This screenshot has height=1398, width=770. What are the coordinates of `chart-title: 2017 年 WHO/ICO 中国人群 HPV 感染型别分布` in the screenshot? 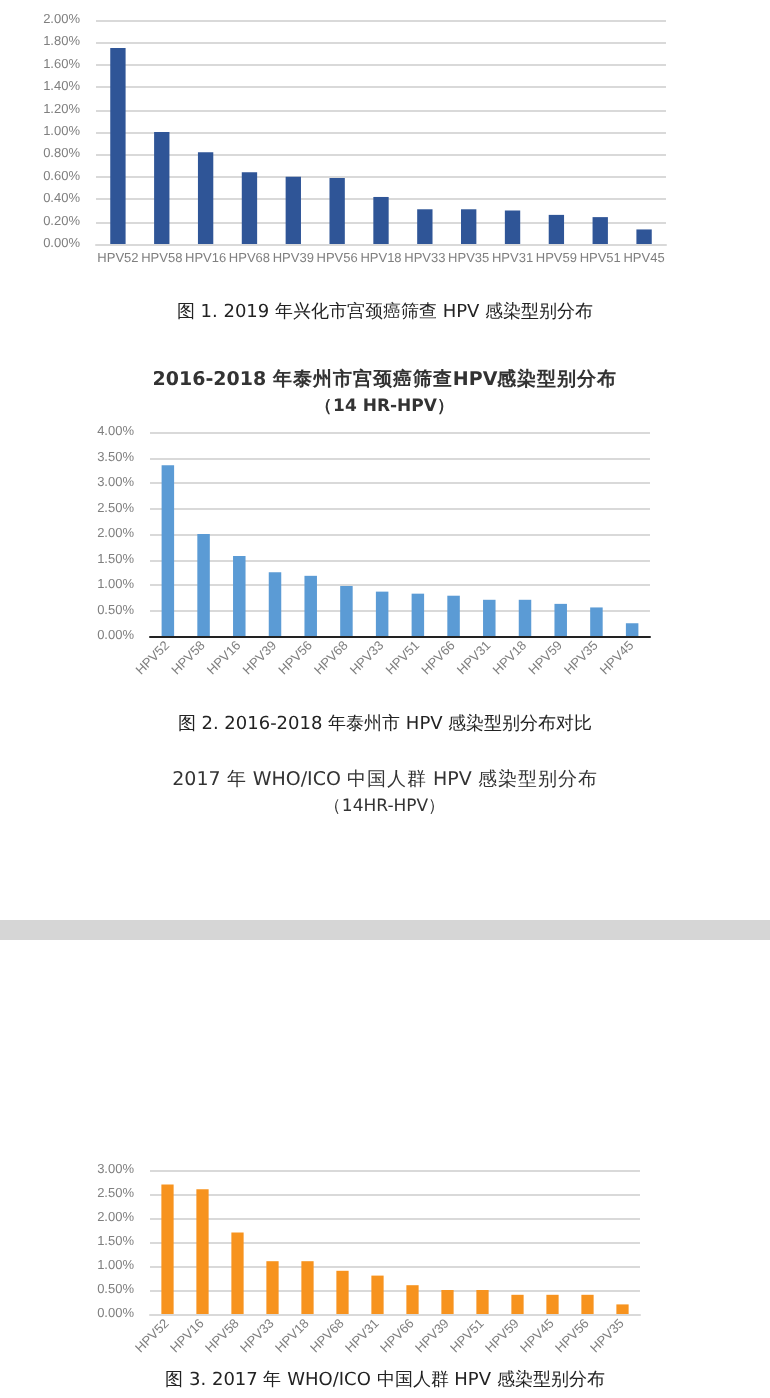 It's located at (385, 779).